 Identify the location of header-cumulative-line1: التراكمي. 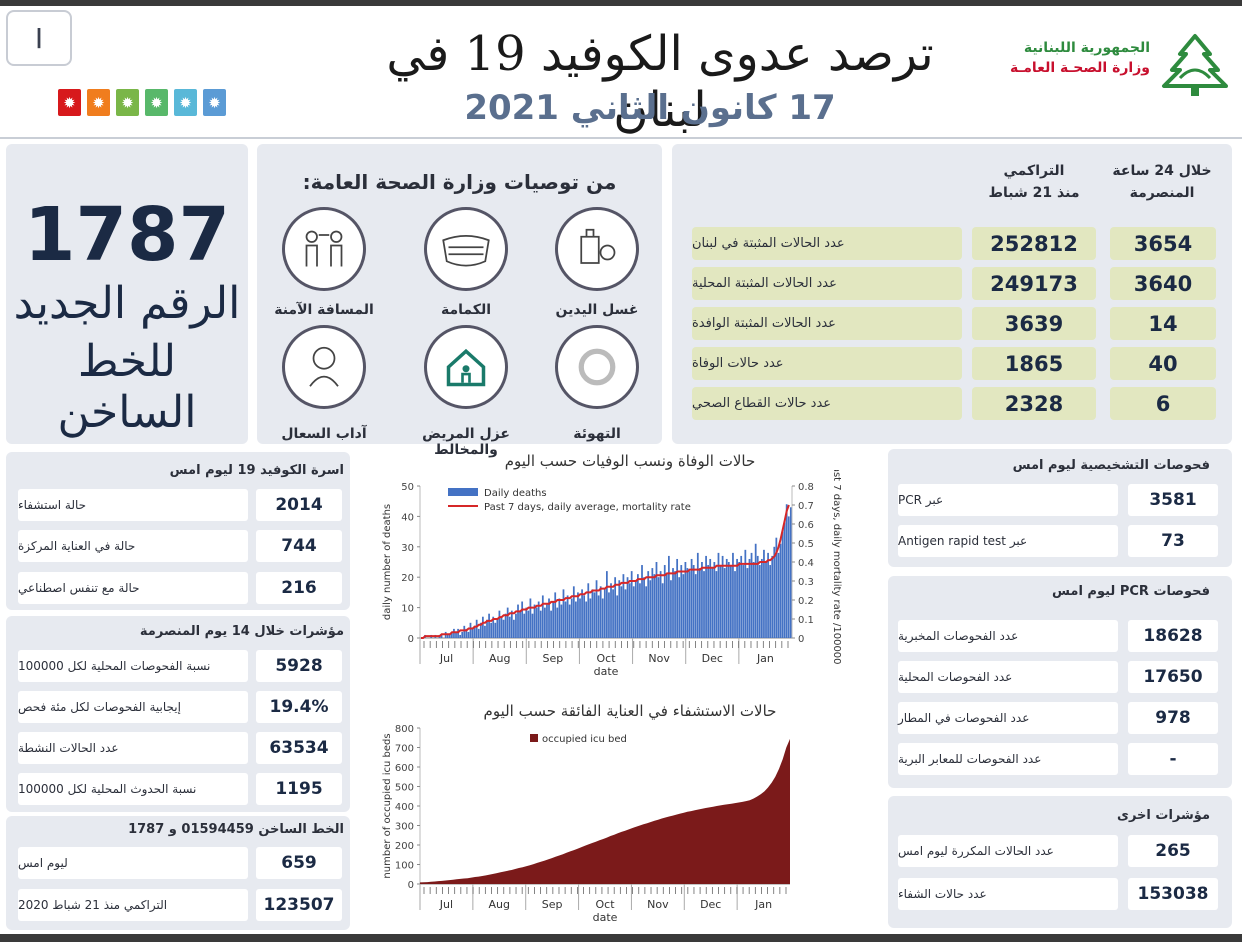
(1034, 171).